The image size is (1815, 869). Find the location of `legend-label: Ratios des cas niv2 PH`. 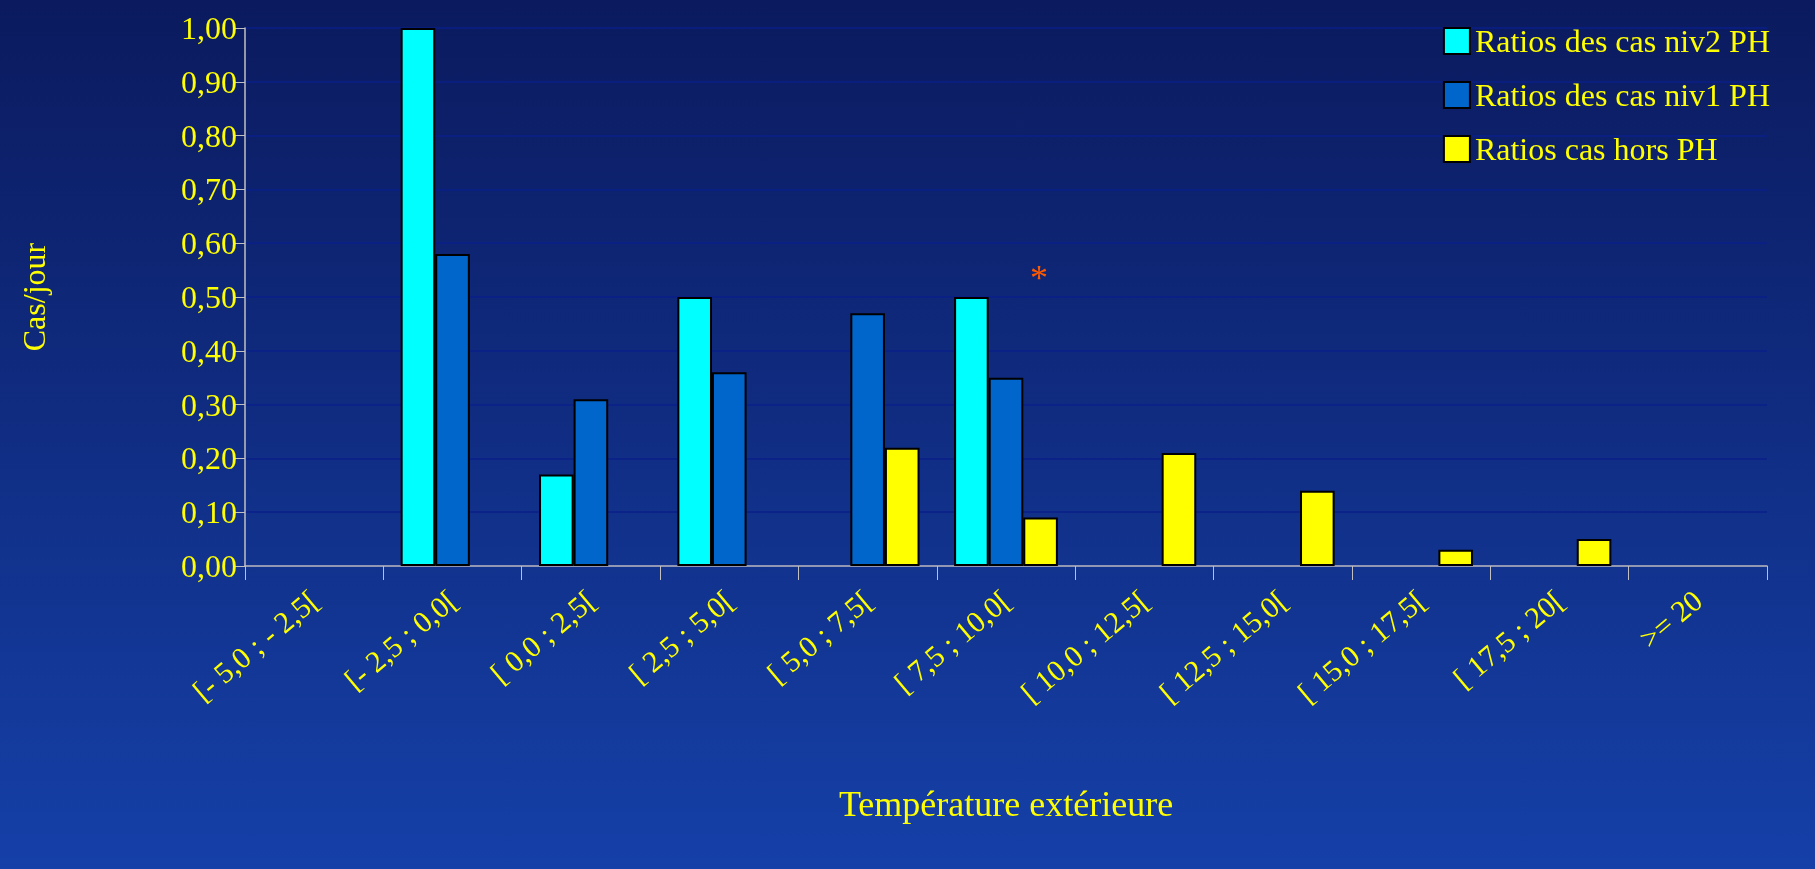

legend-label: Ratios des cas niv2 PH is located at coordinates (1622, 41).